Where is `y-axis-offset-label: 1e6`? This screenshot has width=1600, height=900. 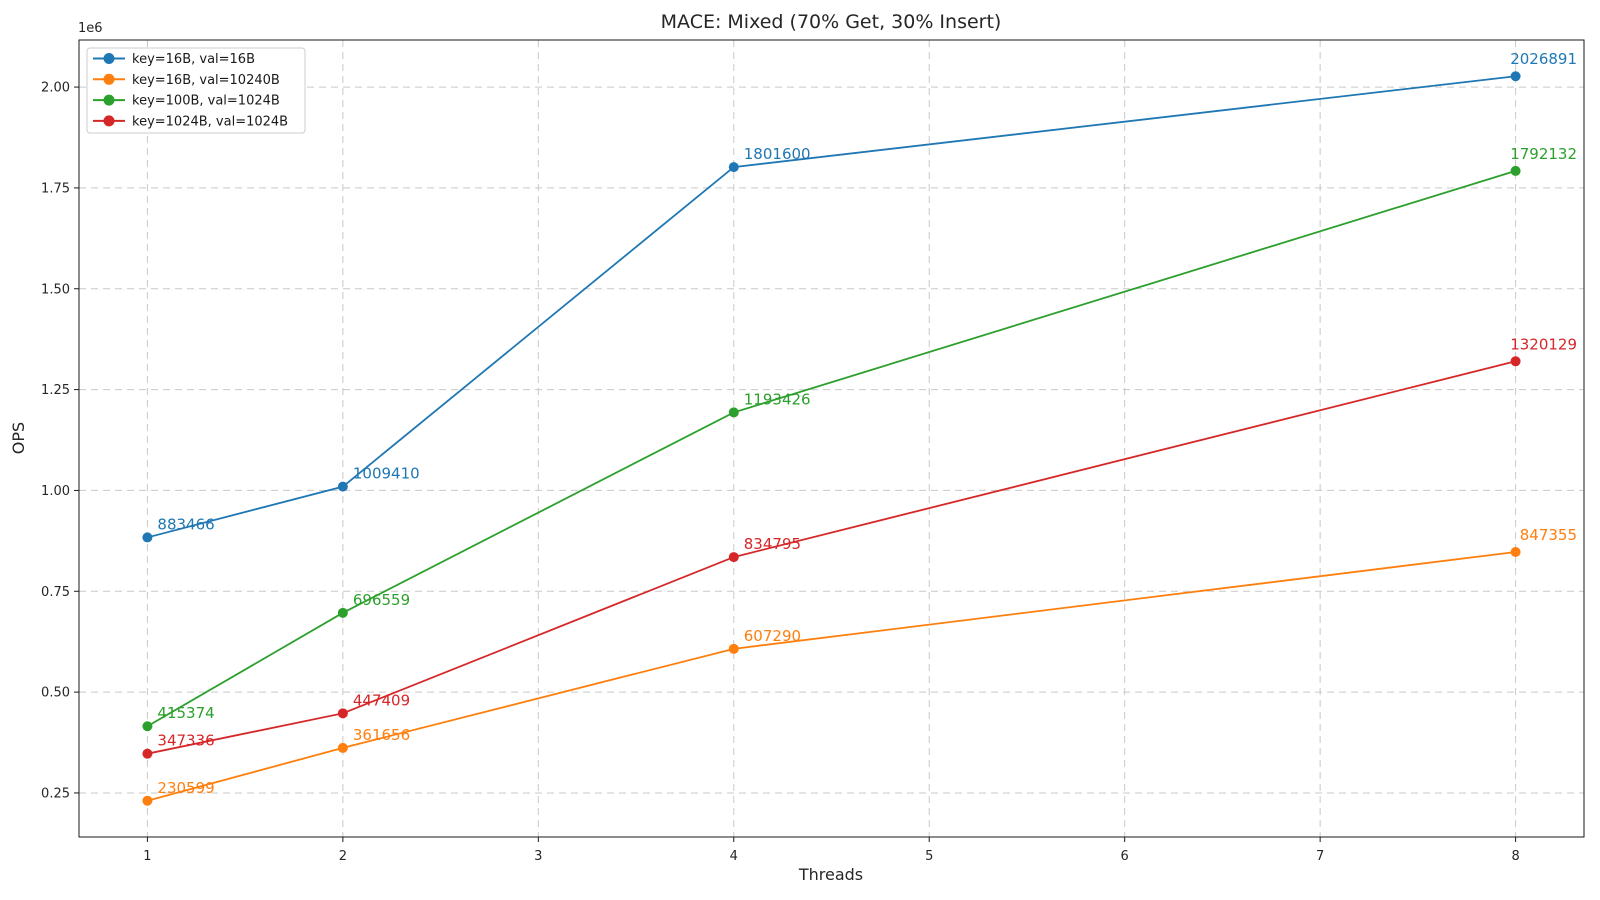 y-axis-offset-label: 1e6 is located at coordinates (90, 28).